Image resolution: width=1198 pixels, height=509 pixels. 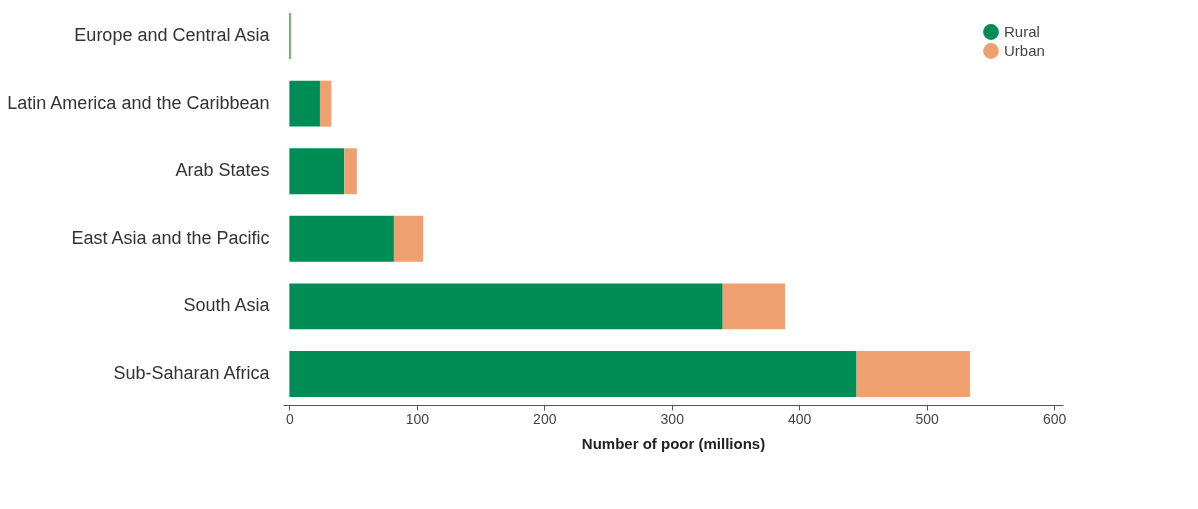 I want to click on legend-label: Rural, so click(x=1022, y=31).